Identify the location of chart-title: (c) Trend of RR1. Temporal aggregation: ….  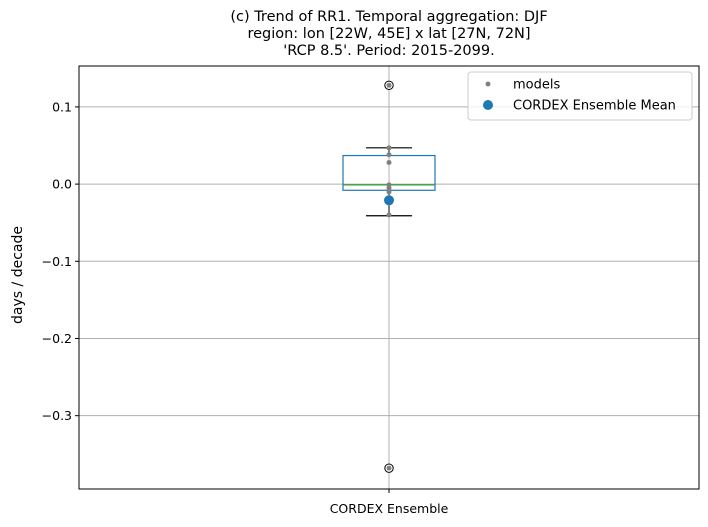
(388, 34).